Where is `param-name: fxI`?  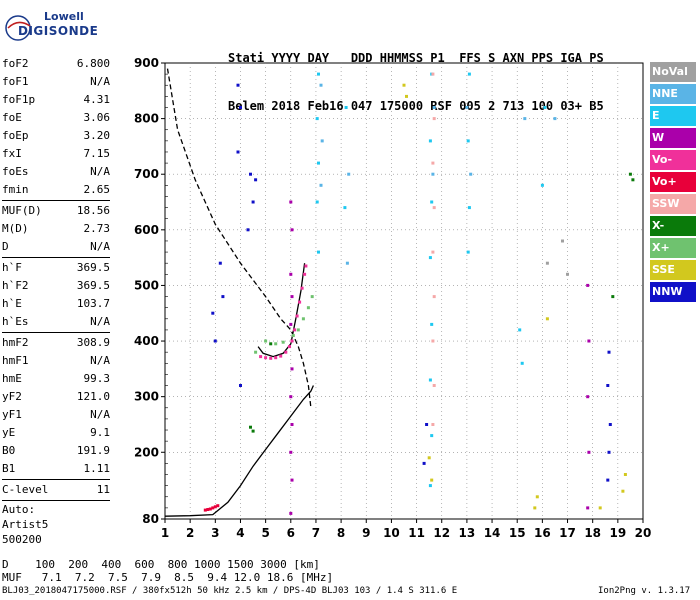
param-name: fxI is located at coordinates (12, 153).